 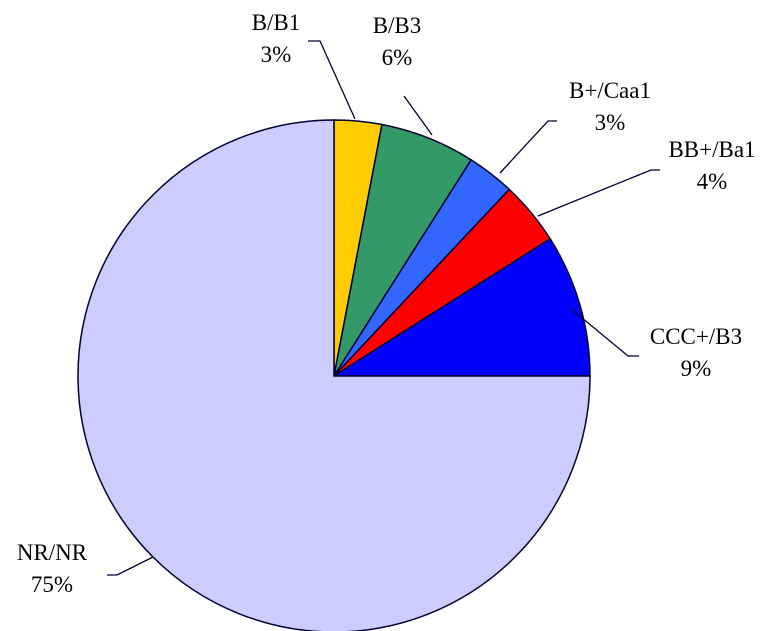 I want to click on slice-label: B+/Caa1, so click(x=610, y=90).